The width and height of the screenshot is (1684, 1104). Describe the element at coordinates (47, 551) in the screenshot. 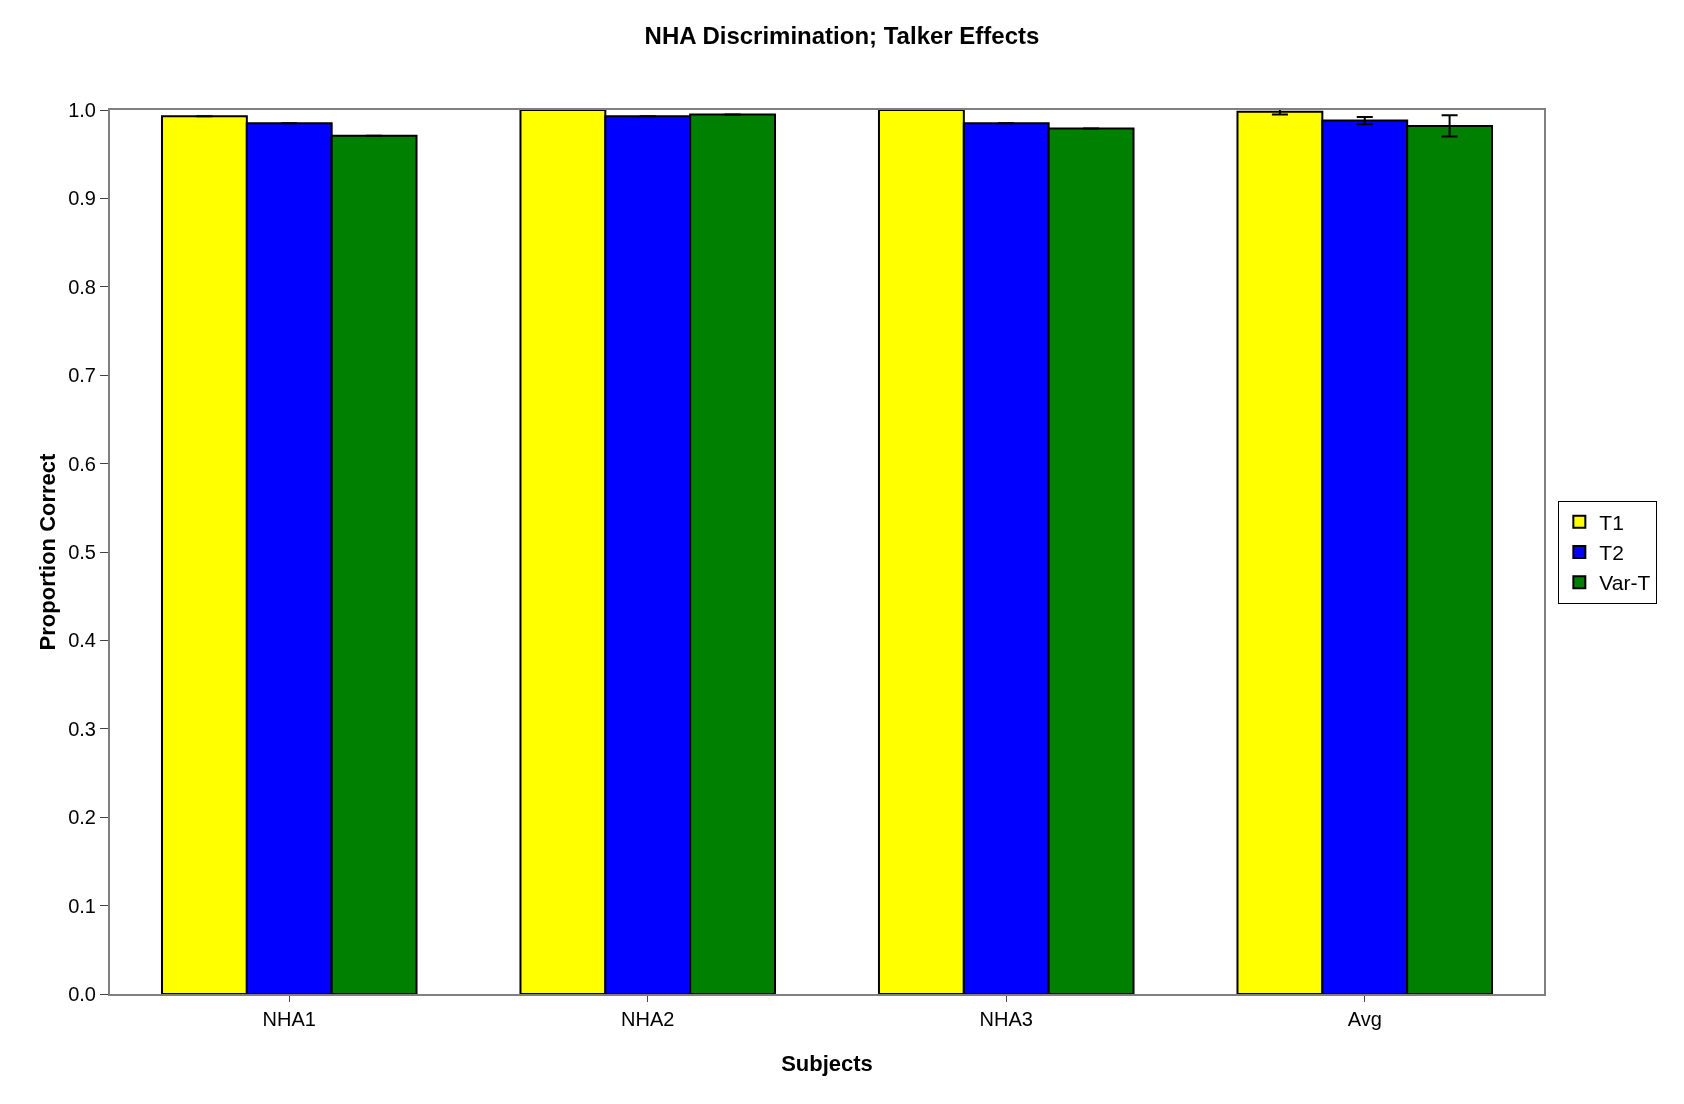

I see `y-axis-title: Proportion Correct` at that location.